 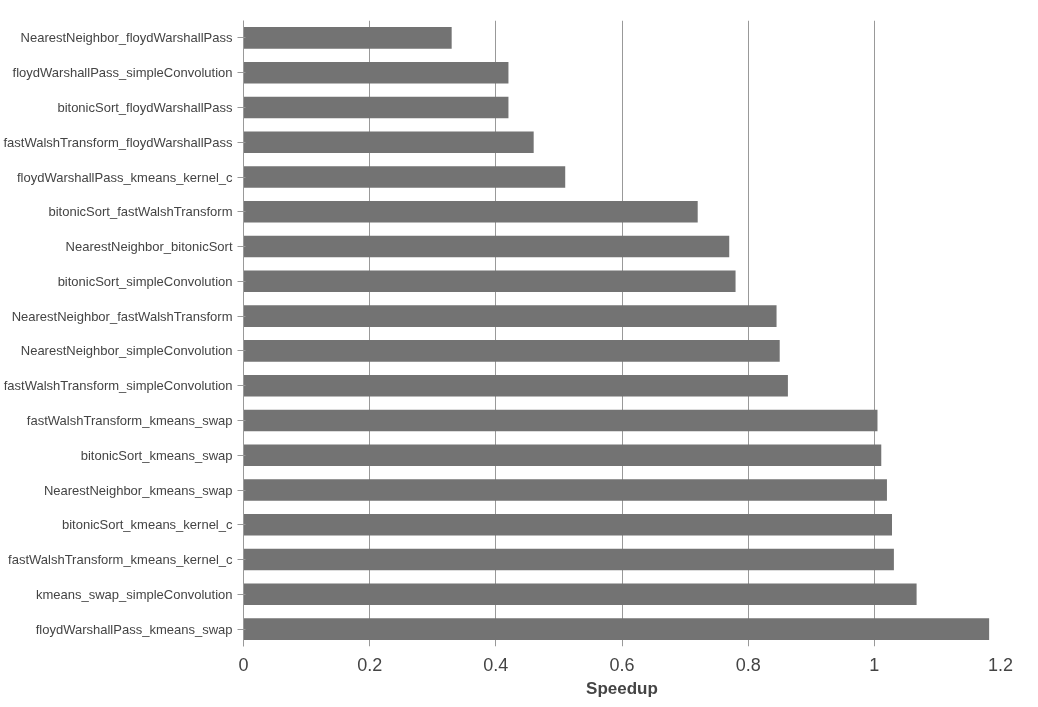 I want to click on x-tick-label: 1.2, so click(x=1000, y=664).